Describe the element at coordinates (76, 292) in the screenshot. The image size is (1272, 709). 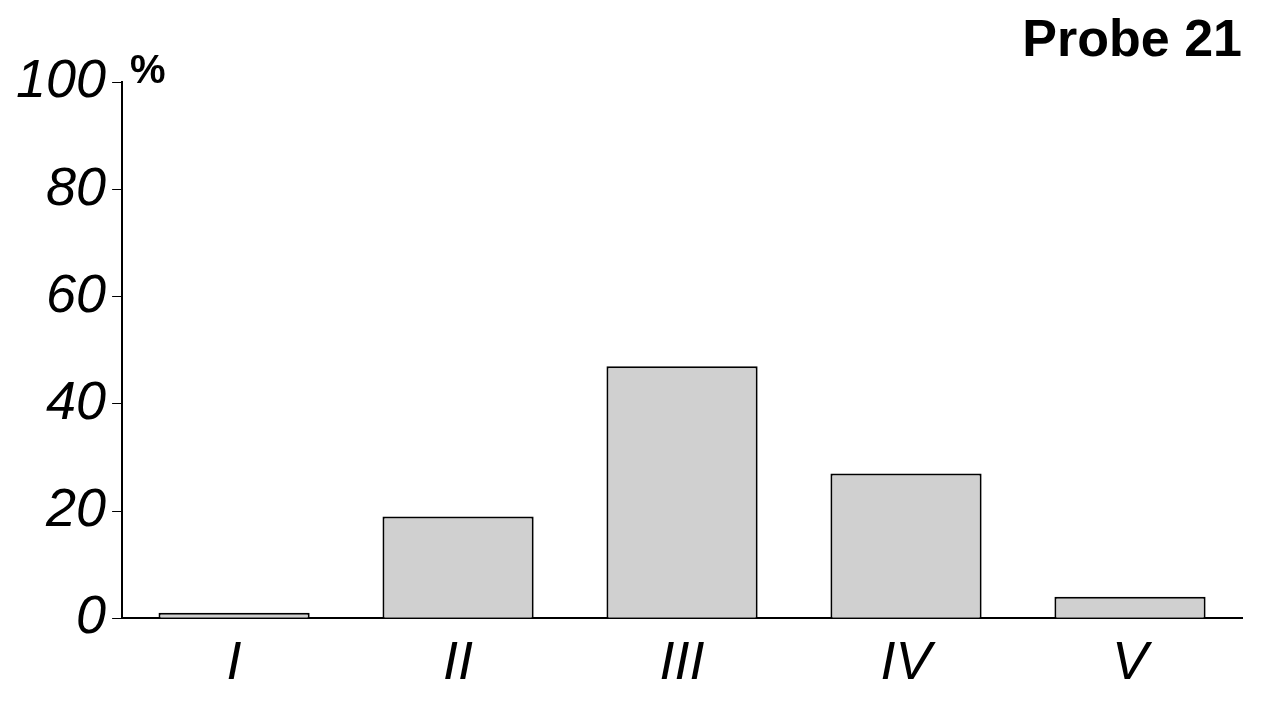
I see `y-tick-label: 60` at that location.